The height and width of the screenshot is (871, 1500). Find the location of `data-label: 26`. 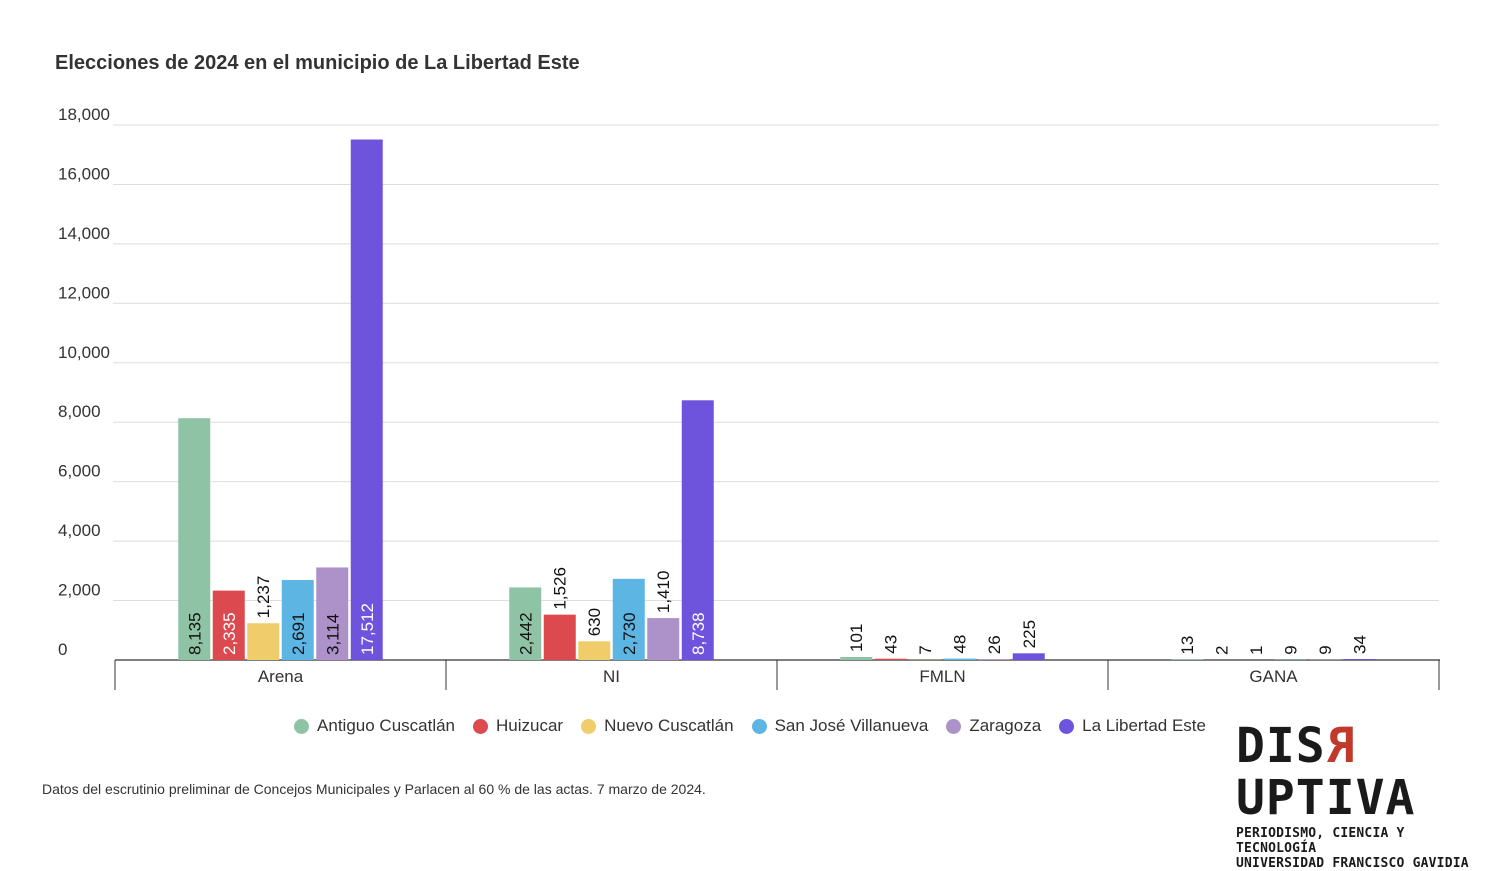

data-label: 26 is located at coordinates (994, 644).